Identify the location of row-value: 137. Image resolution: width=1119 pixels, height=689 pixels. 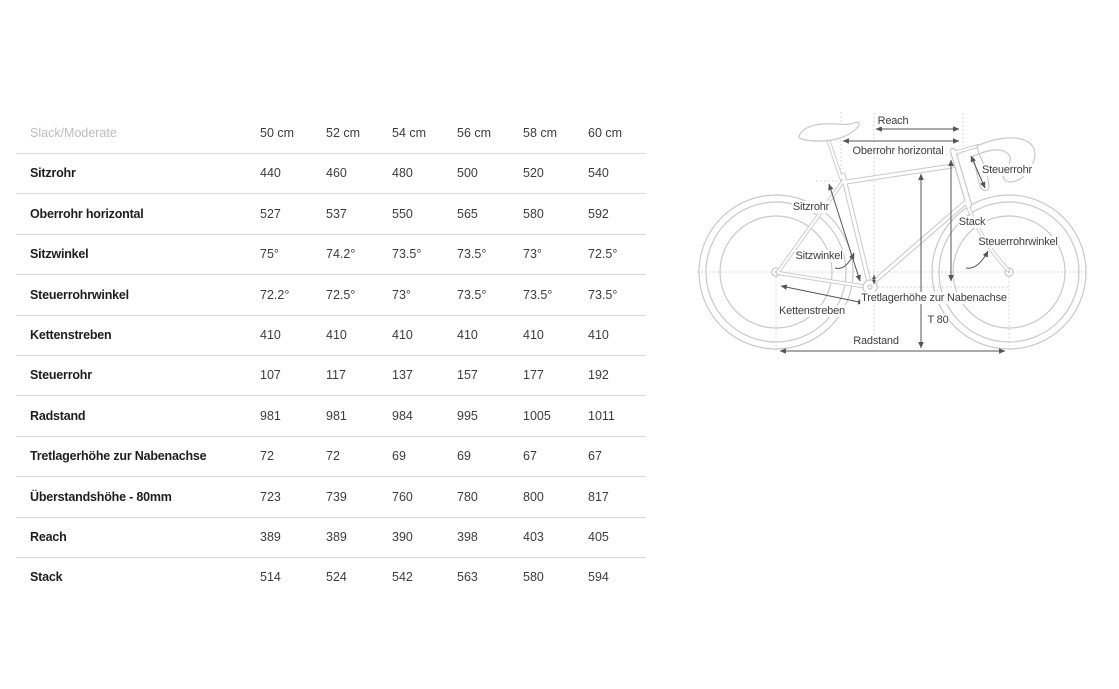
(402, 375).